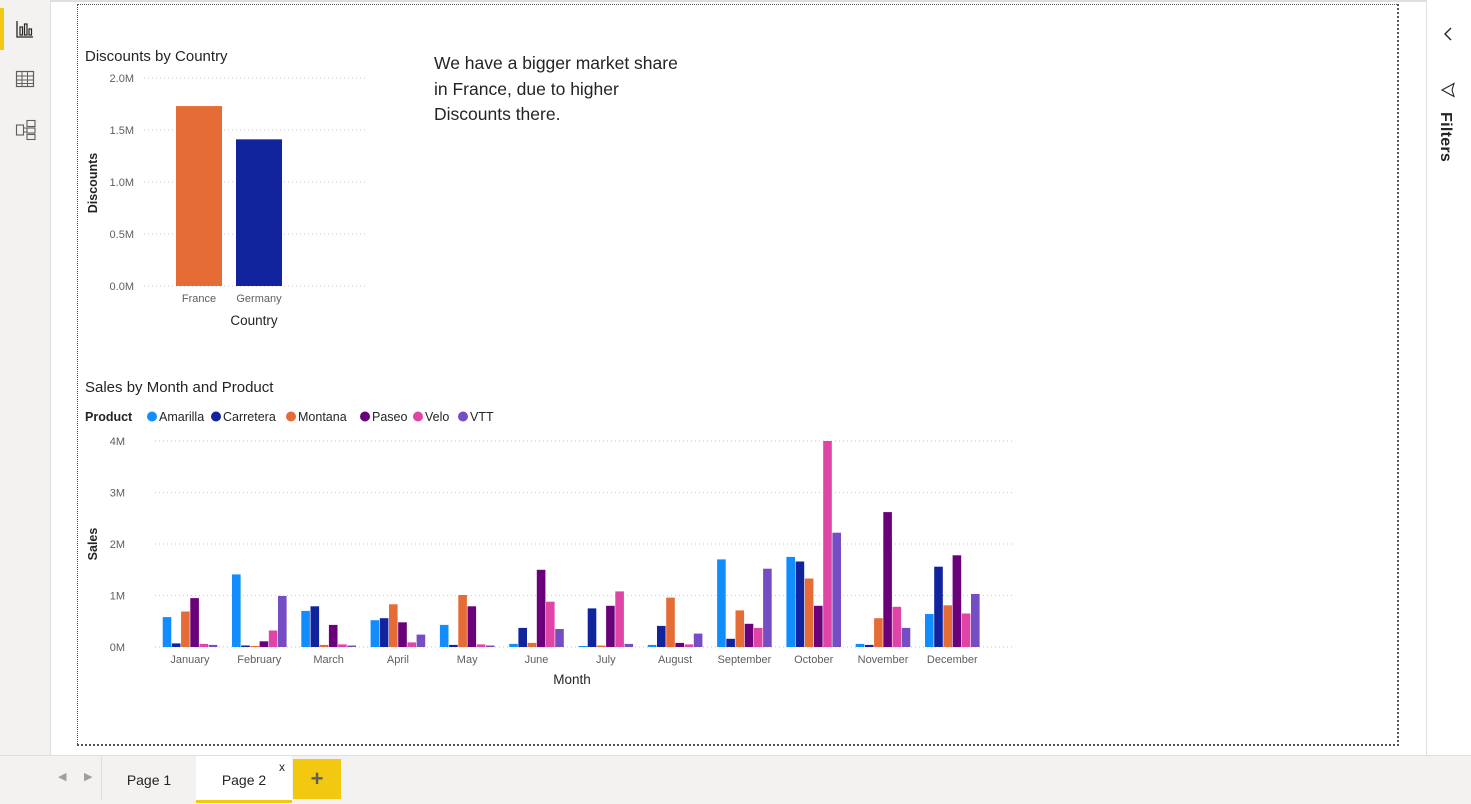 This screenshot has width=1471, height=804. What do you see at coordinates (897, 626) in the screenshot?
I see `bar-velo-november` at bounding box center [897, 626].